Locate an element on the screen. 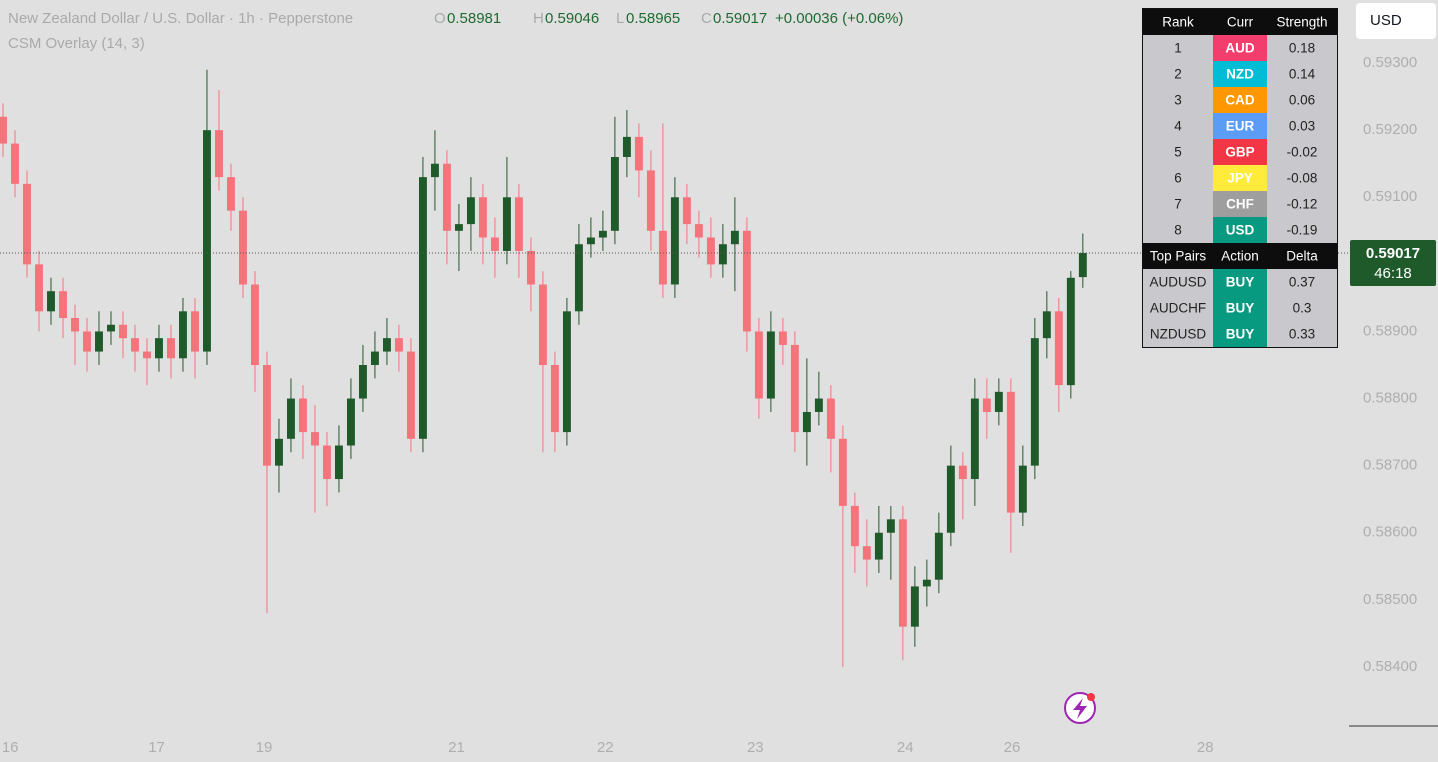  y-tick-label: 0.59200 is located at coordinates (1390, 129).